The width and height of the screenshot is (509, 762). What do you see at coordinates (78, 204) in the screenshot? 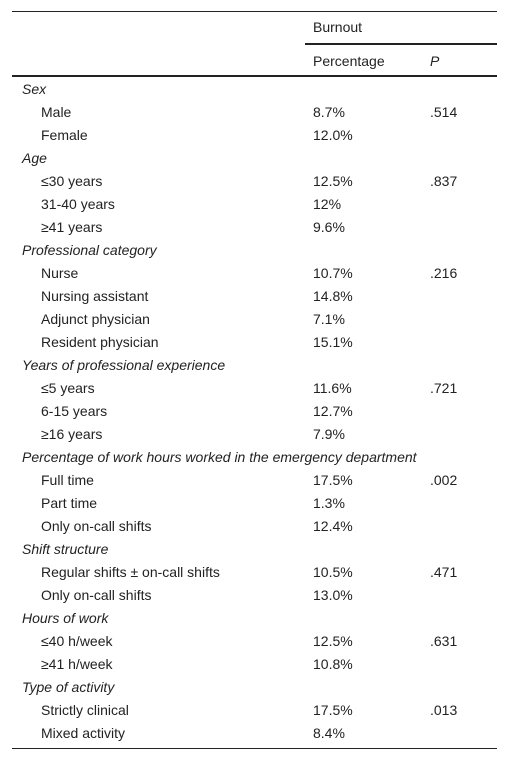
I see `row-label: 31-40 years` at bounding box center [78, 204].